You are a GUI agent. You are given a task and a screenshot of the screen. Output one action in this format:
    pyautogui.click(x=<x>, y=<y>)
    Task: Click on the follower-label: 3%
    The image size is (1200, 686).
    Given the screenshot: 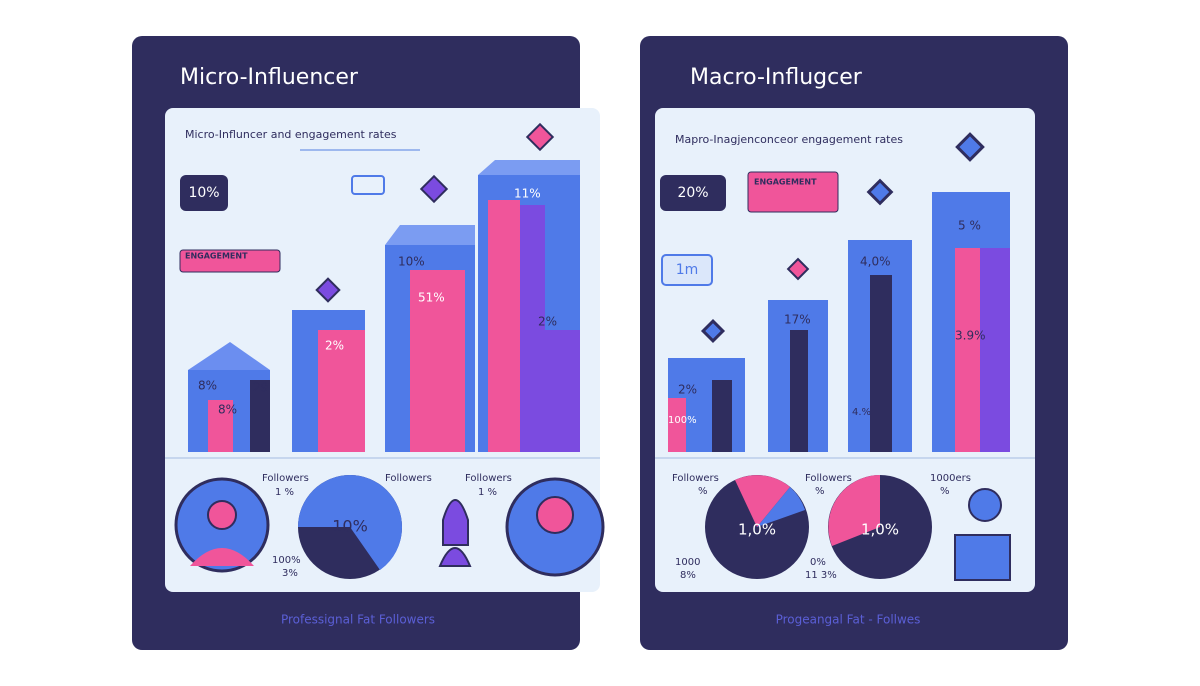 What is the action you would take?
    pyautogui.click(x=290, y=573)
    